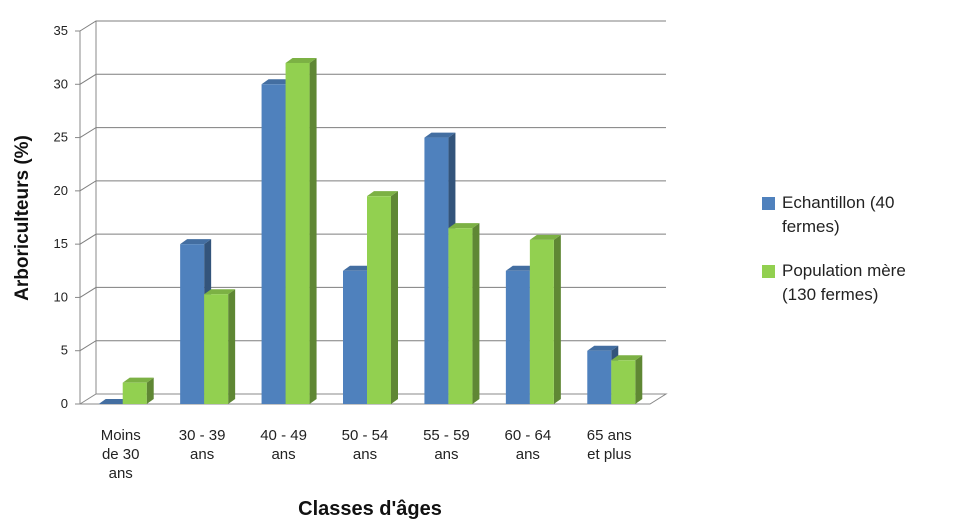 This screenshot has height=524, width=958. I want to click on x-axis-title: Classes d'âges, so click(370, 509).